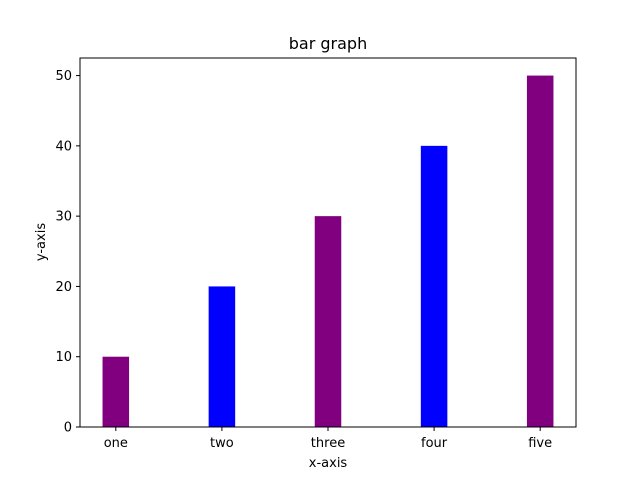 Image resolution: width=640 pixels, height=480 pixels. I want to click on y-axis-label: y-axis, so click(41, 242).